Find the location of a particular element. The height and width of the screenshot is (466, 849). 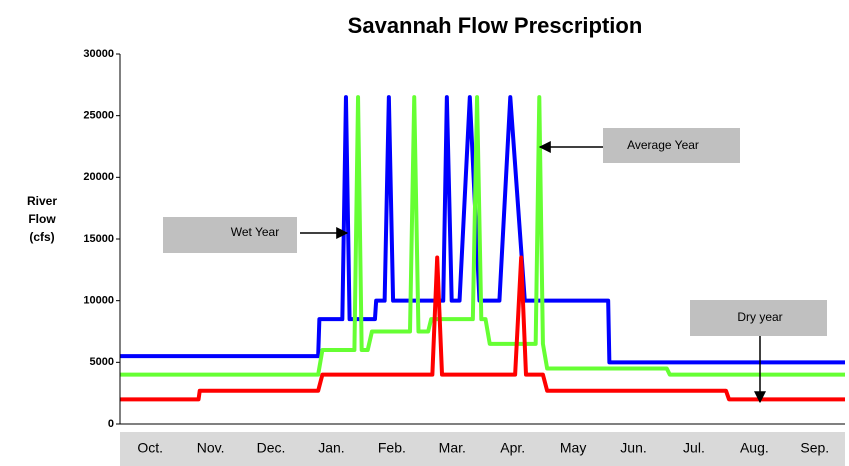

x-tick-label: Dec. is located at coordinates (271, 448).